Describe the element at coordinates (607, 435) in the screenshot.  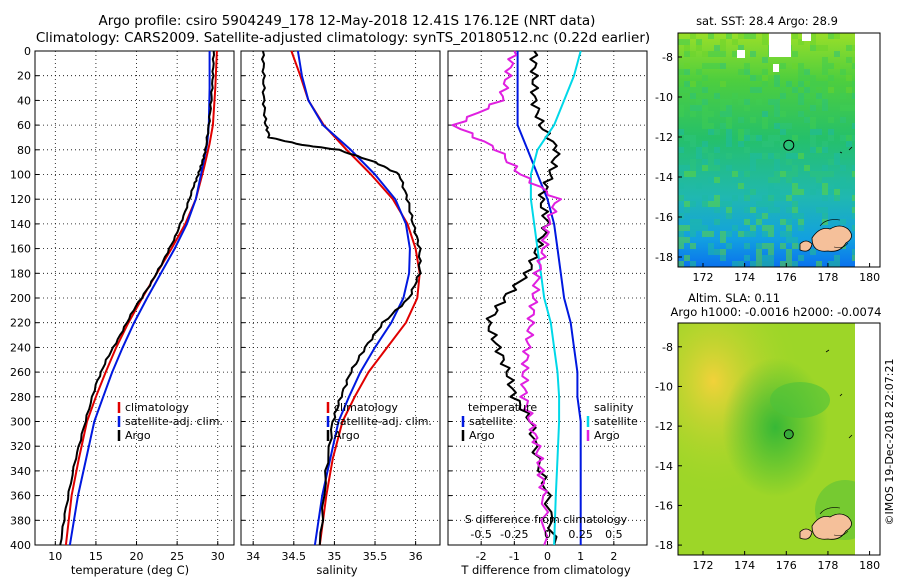
I see `legend-sal-argo-label: Argo` at that location.